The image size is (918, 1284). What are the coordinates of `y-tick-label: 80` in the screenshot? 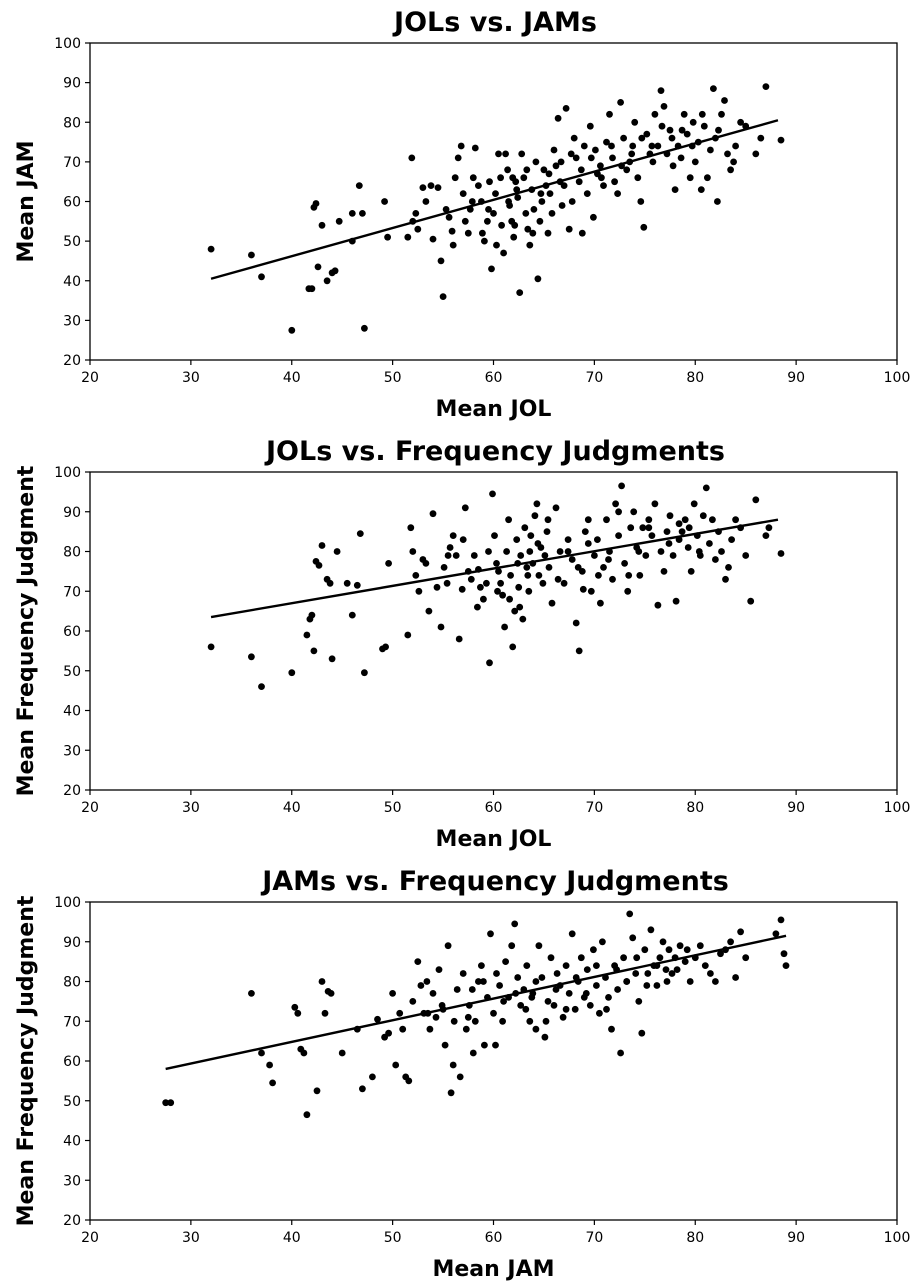 It's located at (72, 983).